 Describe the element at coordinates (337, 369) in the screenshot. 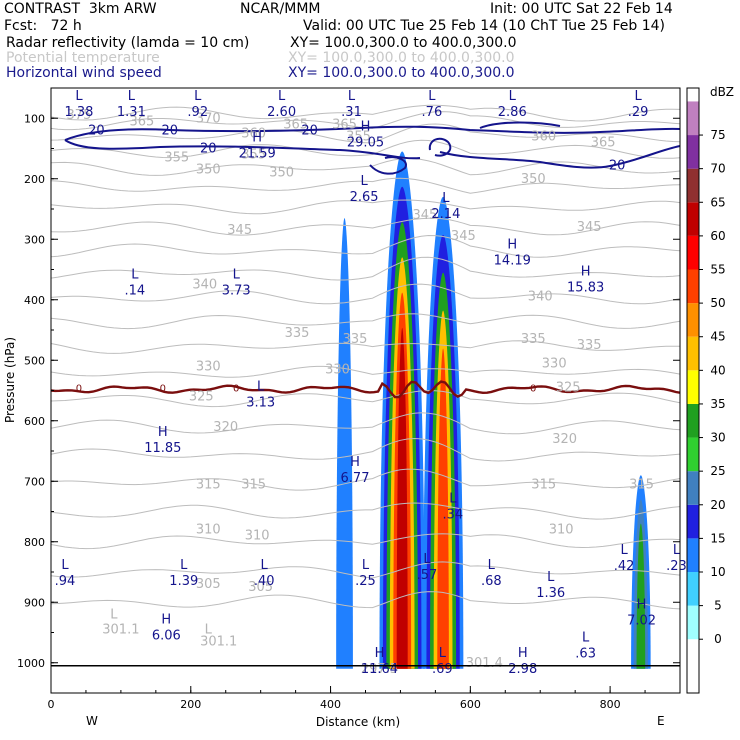

I see `theta-label-25: 330` at that location.